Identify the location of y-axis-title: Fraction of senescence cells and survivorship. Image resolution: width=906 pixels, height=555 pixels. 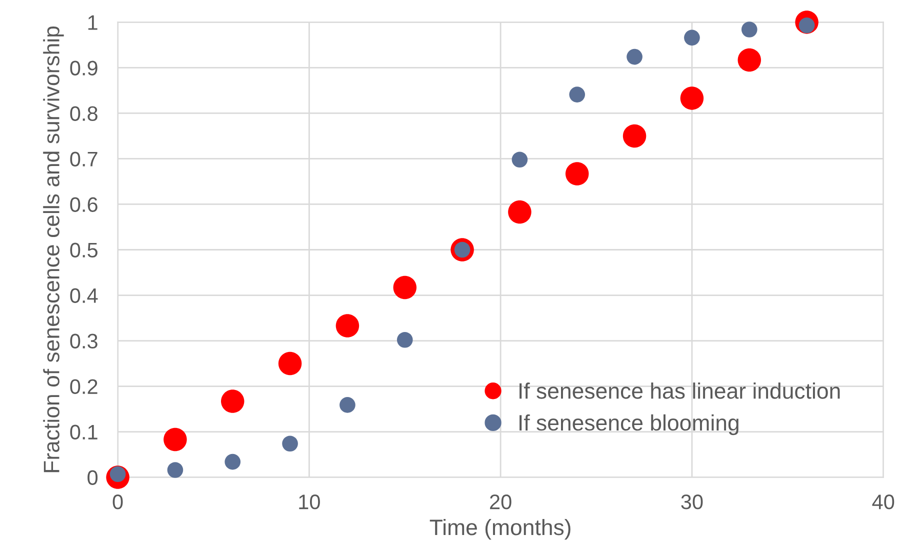
(53, 249).